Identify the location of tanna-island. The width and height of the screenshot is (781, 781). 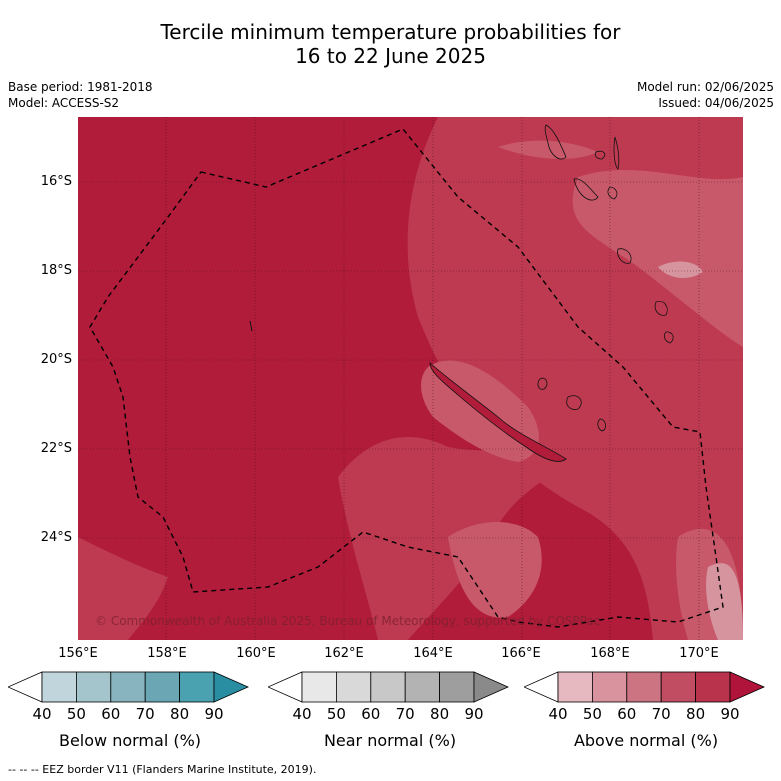
(668, 337).